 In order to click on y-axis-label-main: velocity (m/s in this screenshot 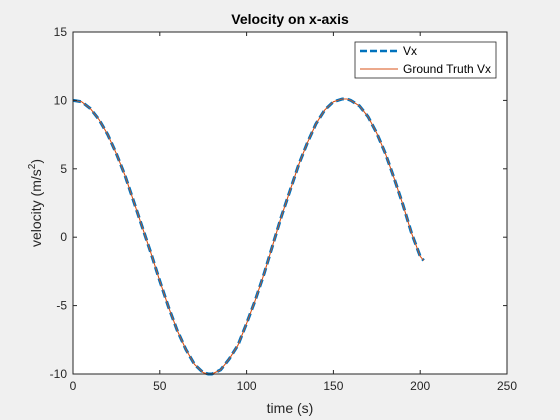, I will do `click(36, 208)`.